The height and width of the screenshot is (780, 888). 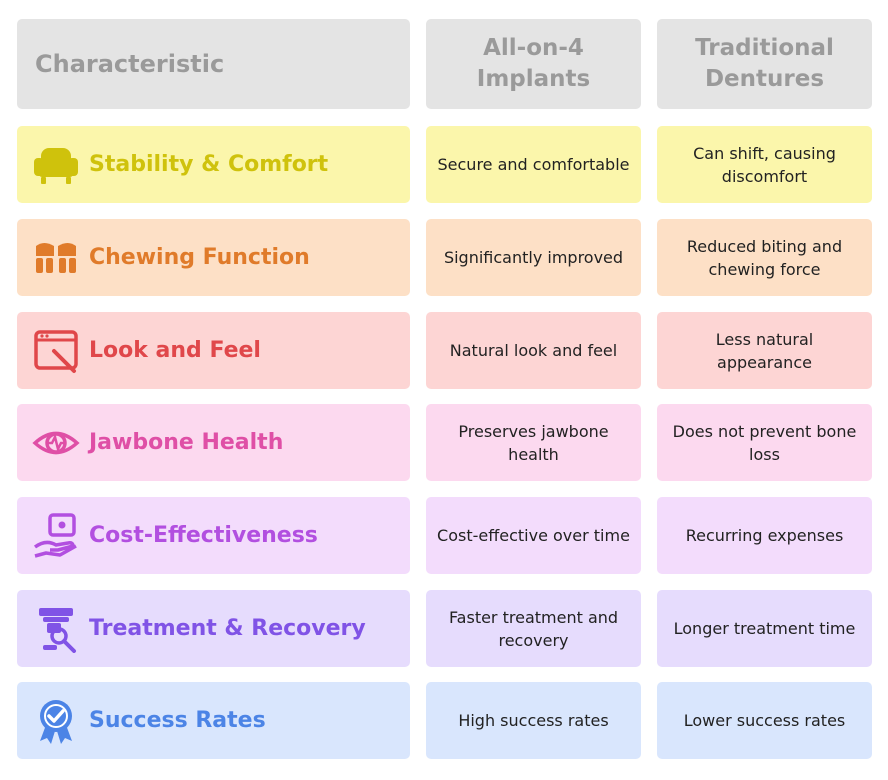 I want to click on characteristic-label: Treatment & Recovery, so click(x=227, y=628).